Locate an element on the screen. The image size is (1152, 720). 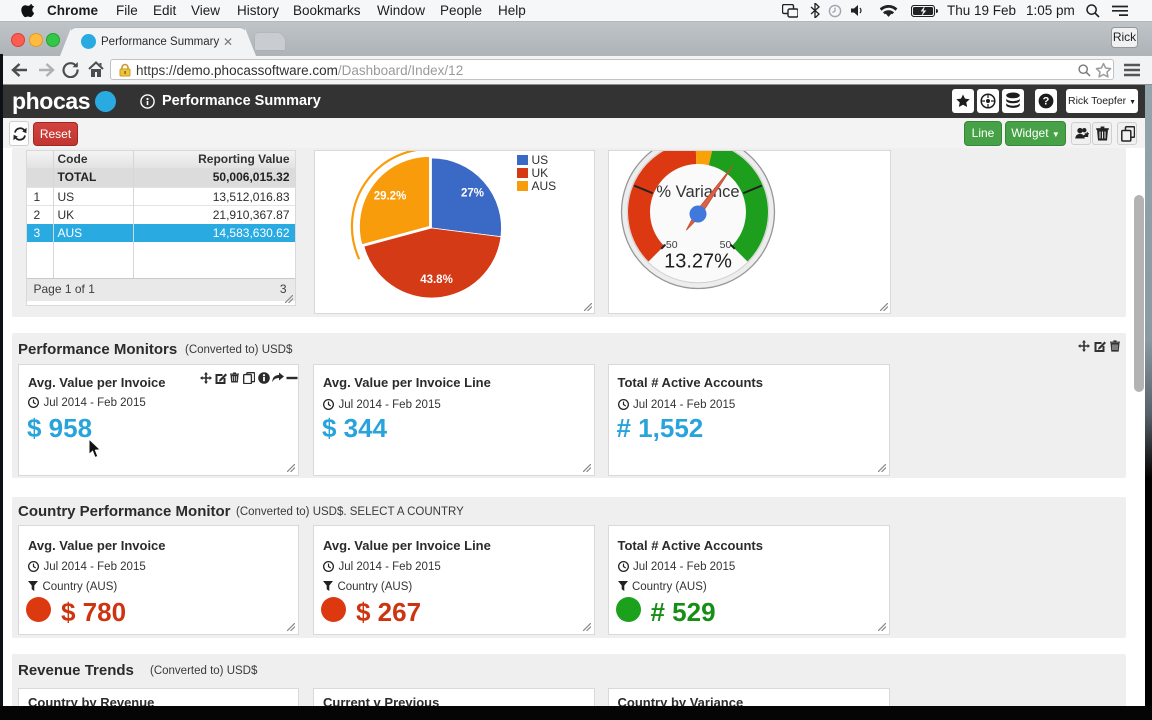
svg-text: % Variance is located at coordinates (697, 192).